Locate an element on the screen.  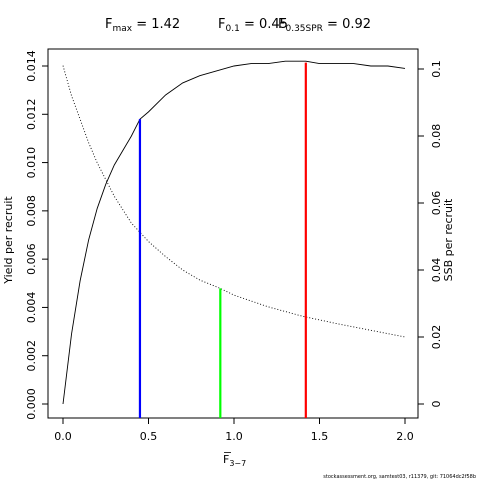
y-left-tick-label: 0.004 is located at coordinates (31, 308).